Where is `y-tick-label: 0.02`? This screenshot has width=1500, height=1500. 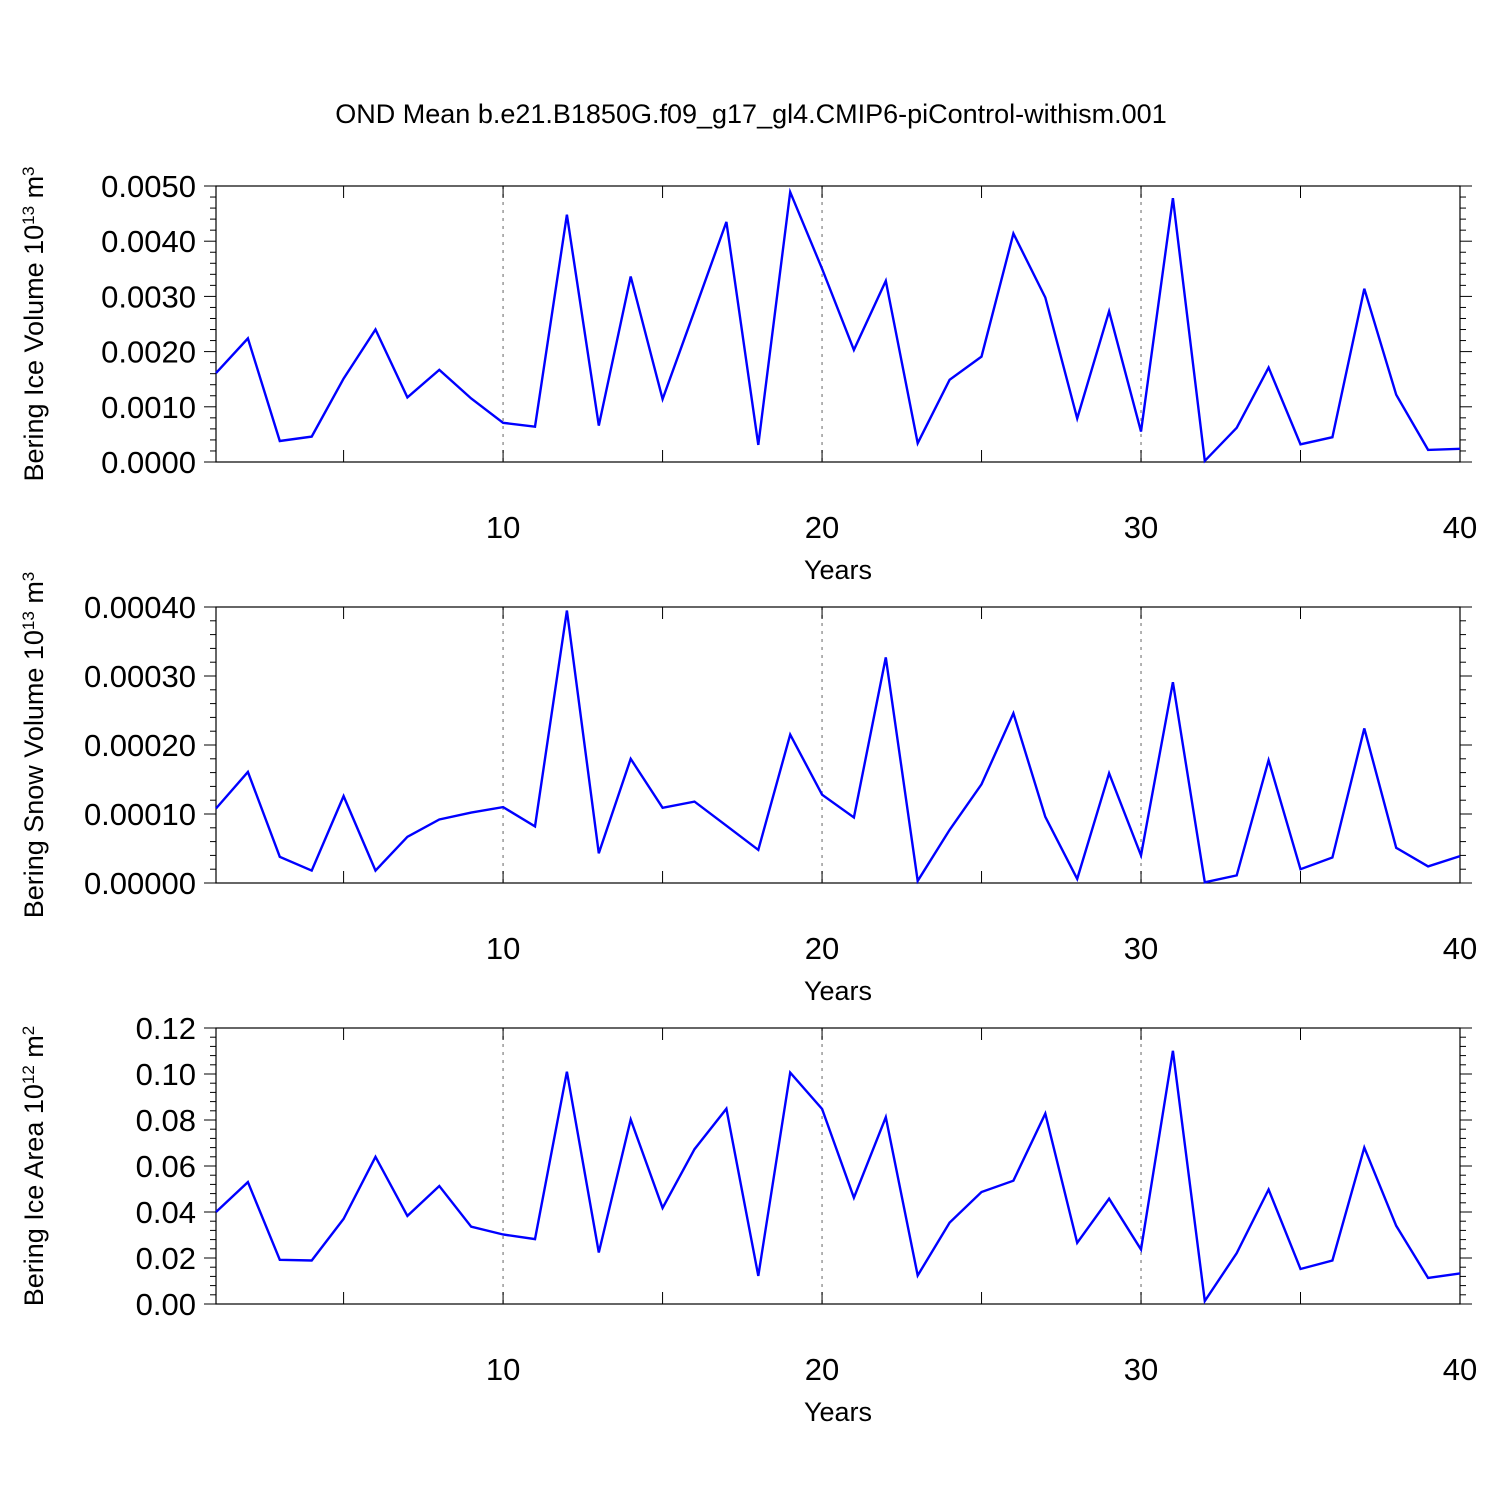 y-tick-label: 0.02 is located at coordinates (166, 1258).